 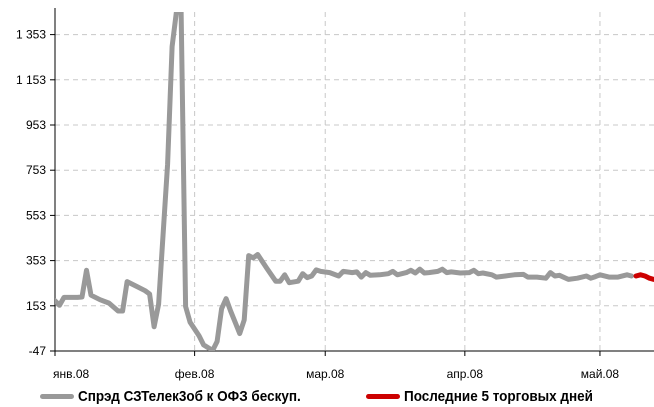 I want to click on series-line-last-5-days, so click(x=643, y=277).